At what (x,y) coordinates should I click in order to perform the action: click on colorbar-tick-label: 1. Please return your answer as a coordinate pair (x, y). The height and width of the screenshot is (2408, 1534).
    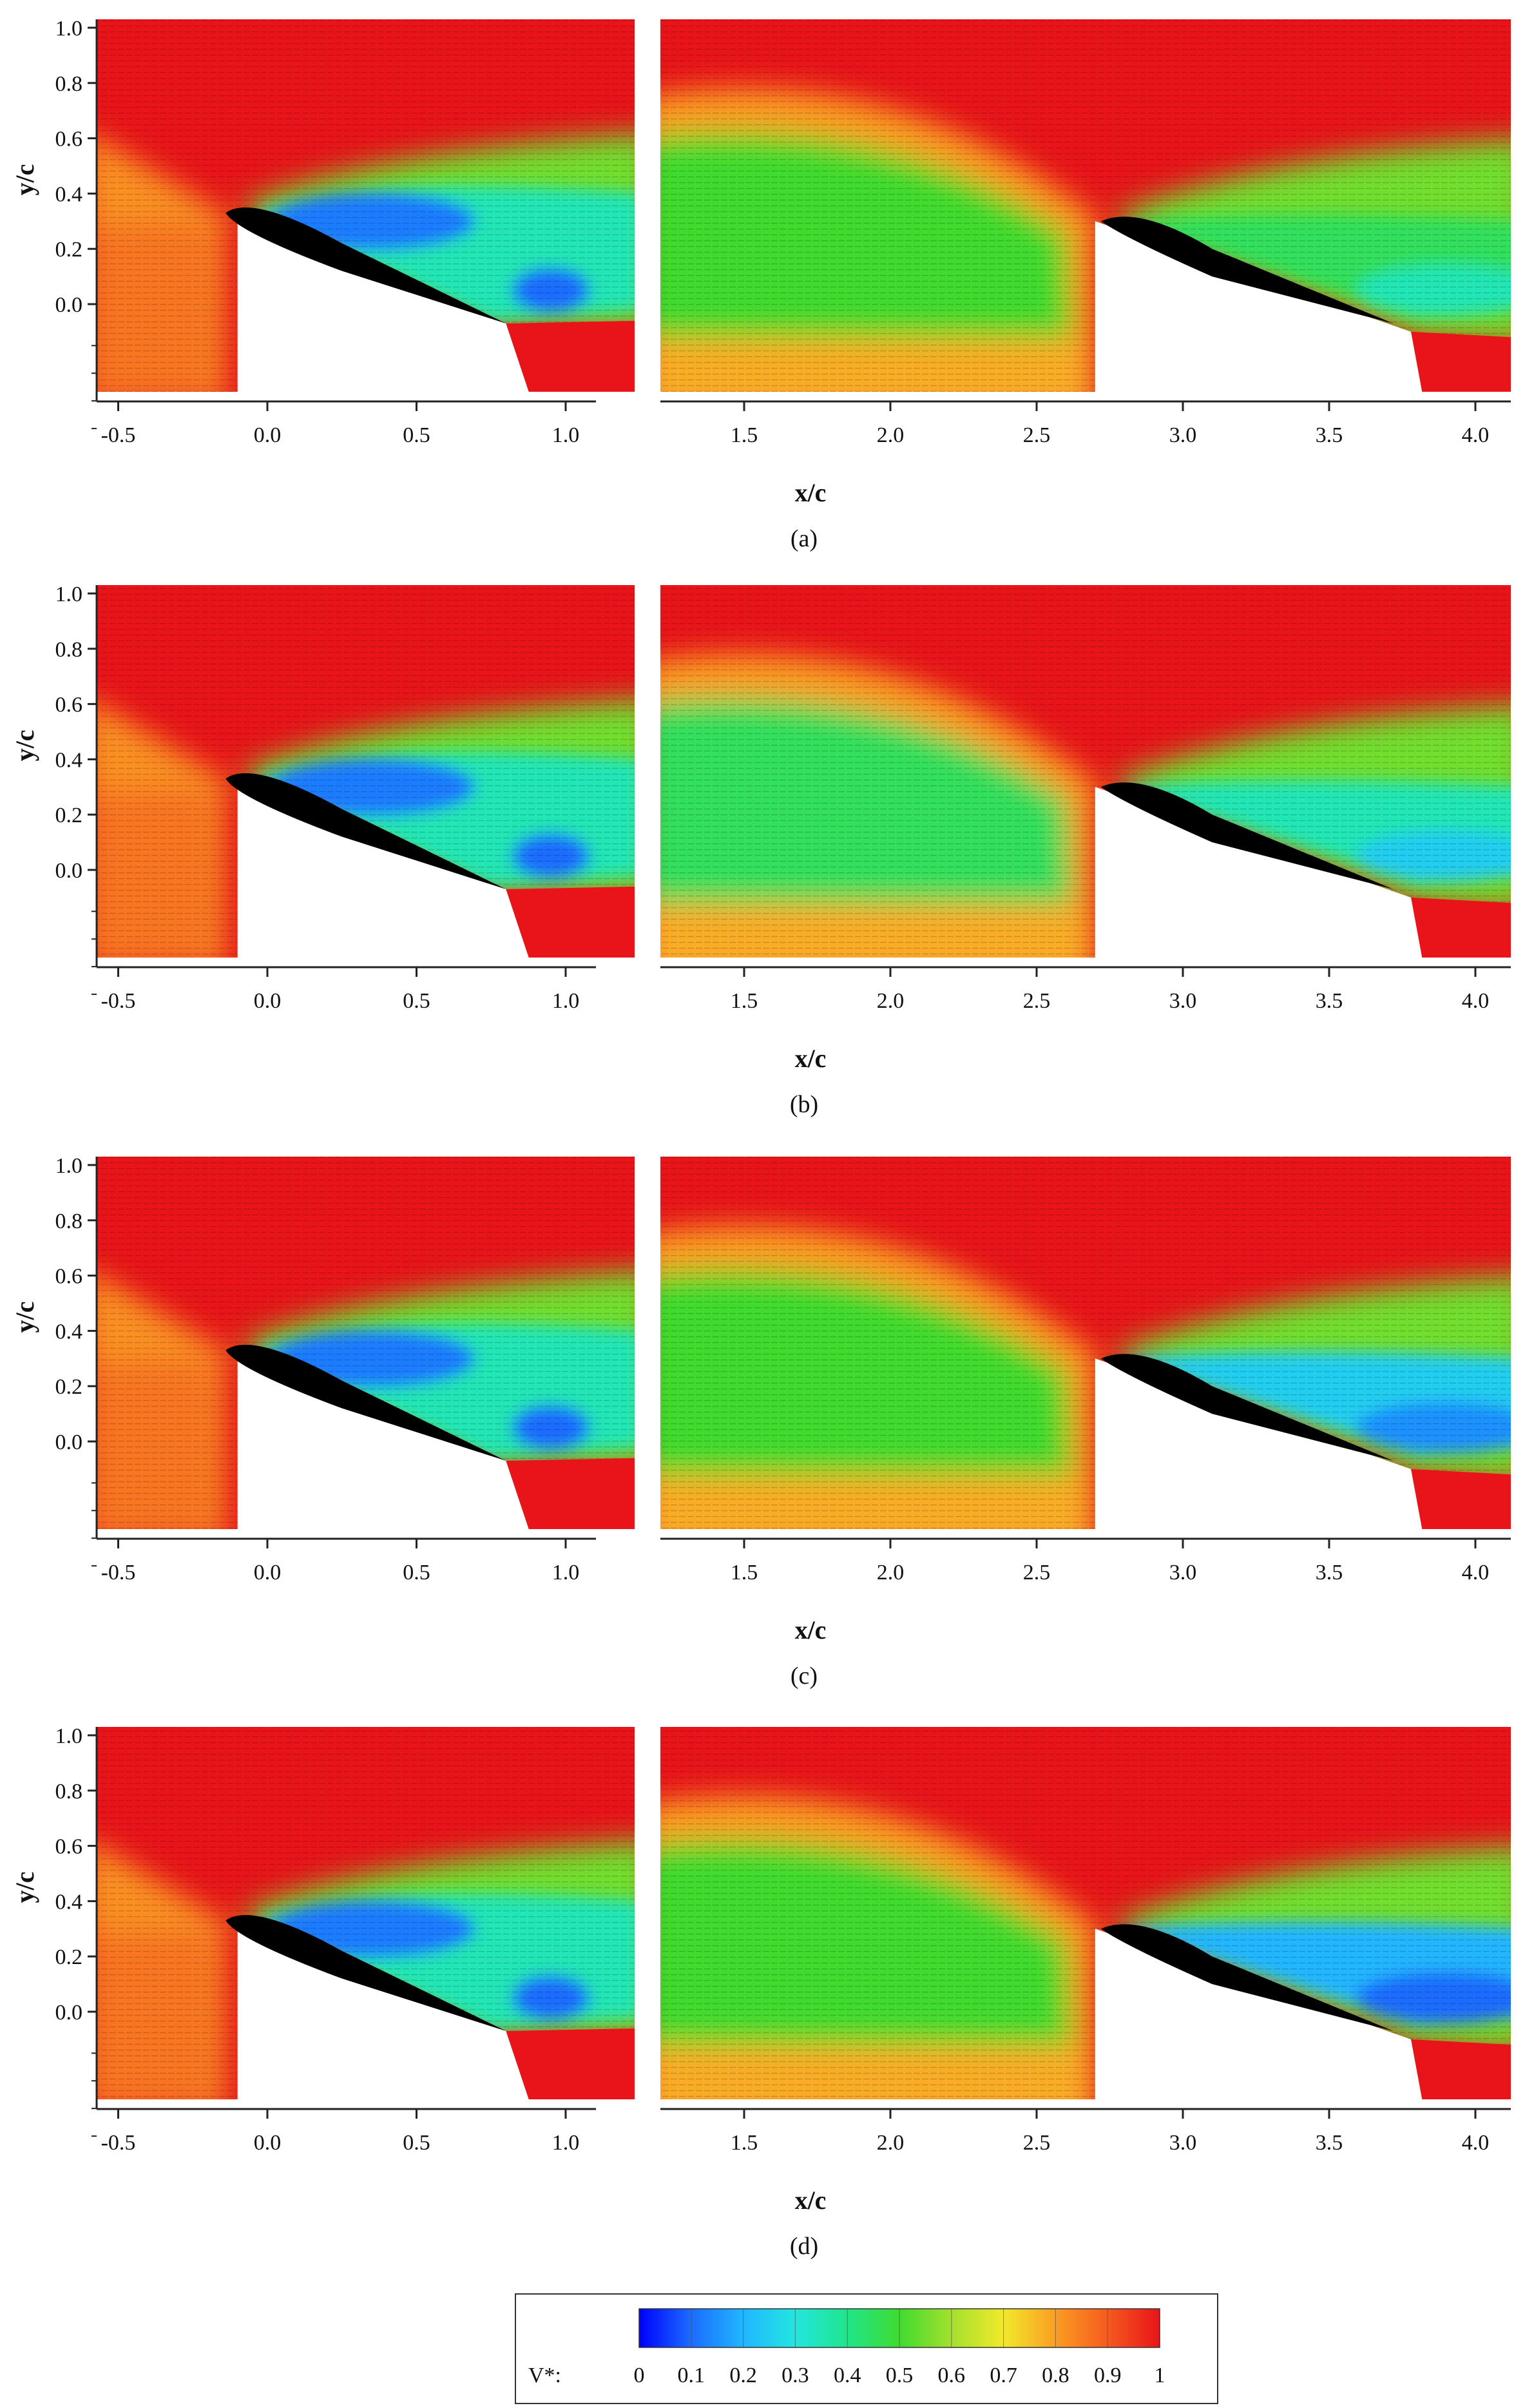
    Looking at the image, I should click on (1160, 2375).